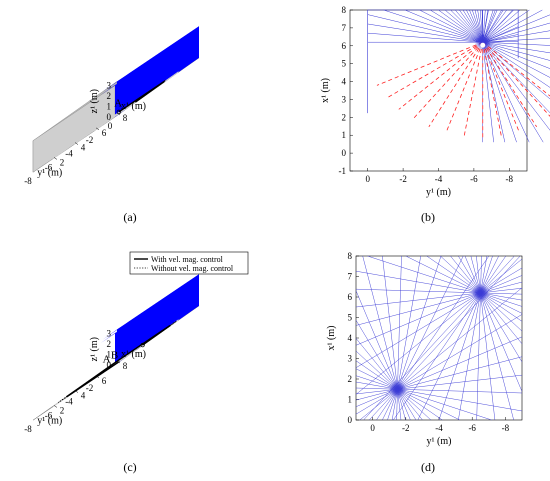  I want to click on x-tick-label: 8, so click(125, 118).